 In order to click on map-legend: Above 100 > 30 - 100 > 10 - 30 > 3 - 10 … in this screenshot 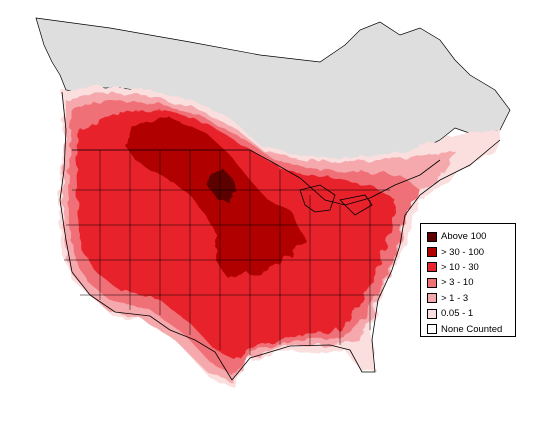, I will do `click(468, 280)`.